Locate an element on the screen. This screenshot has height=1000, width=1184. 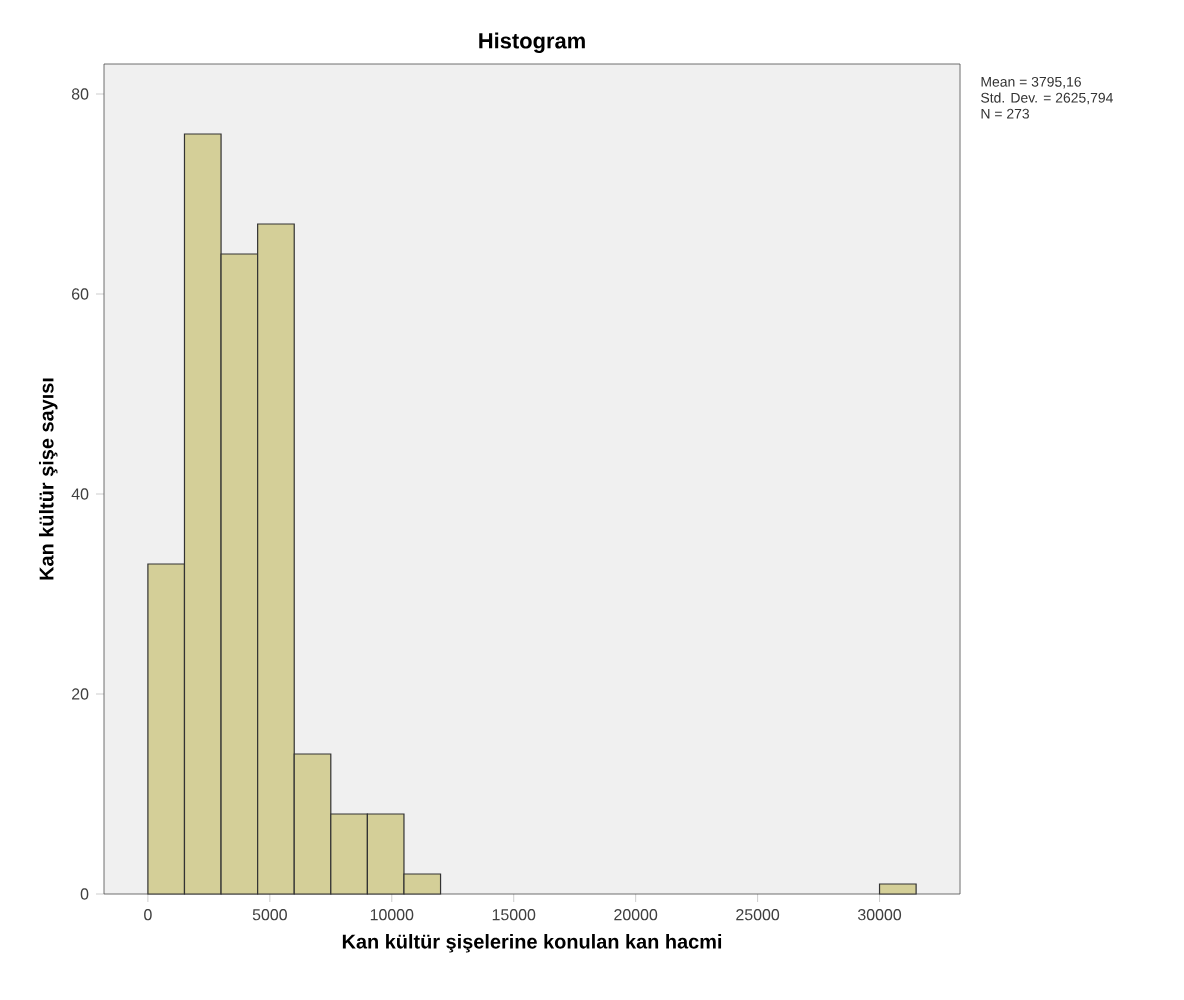
x-axis-title: Kan kültür şişelerine konulan kan hacmi is located at coordinates (532, 943).